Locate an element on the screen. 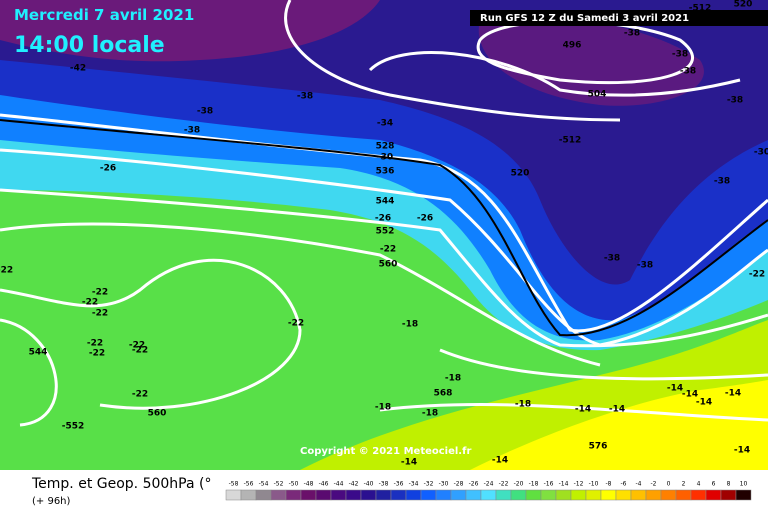 The width and height of the screenshot is (768, 512). scale-label: 6 is located at coordinates (714, 484).